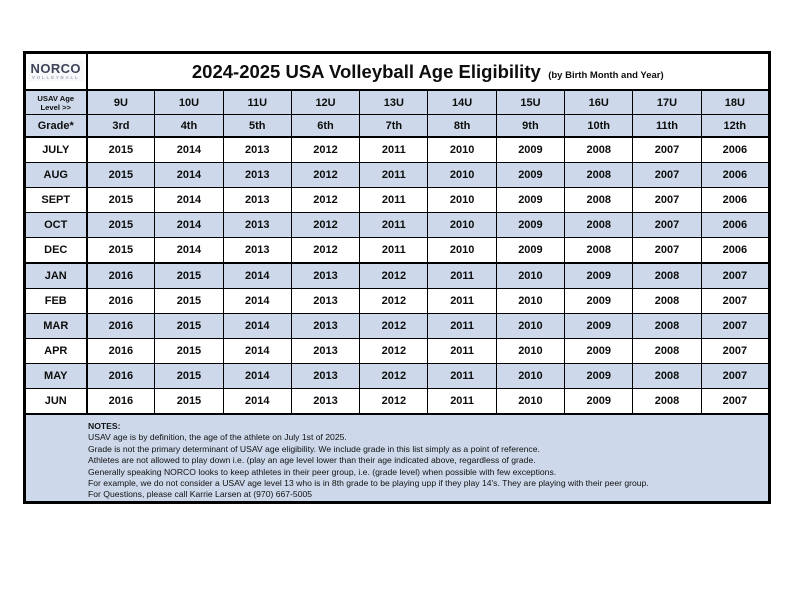 The width and height of the screenshot is (792, 612). Describe the element at coordinates (667, 126) in the screenshot. I see `grade-cell: 11th` at that location.